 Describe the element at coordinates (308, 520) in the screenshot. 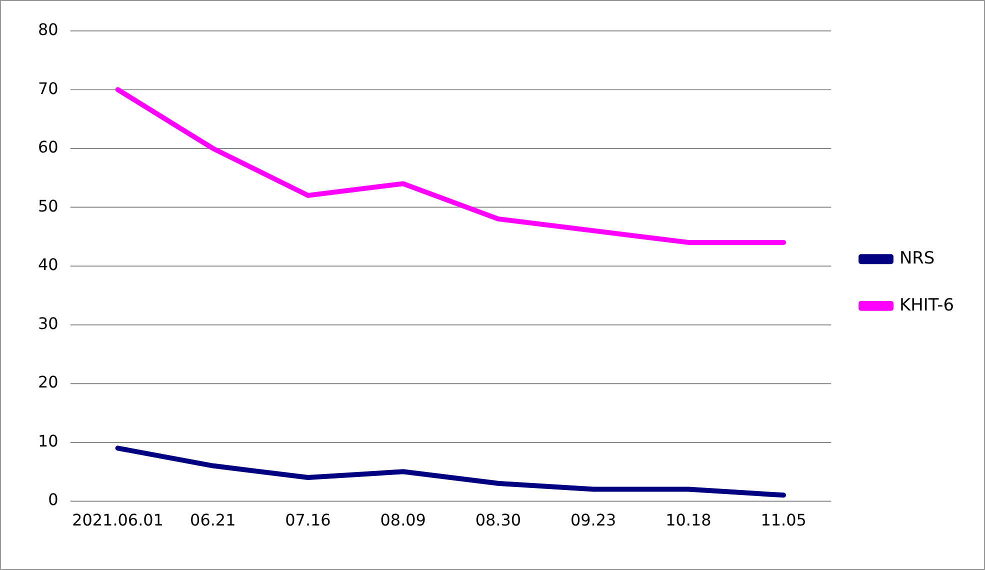

I see `x-tick-label: 07.16` at that location.